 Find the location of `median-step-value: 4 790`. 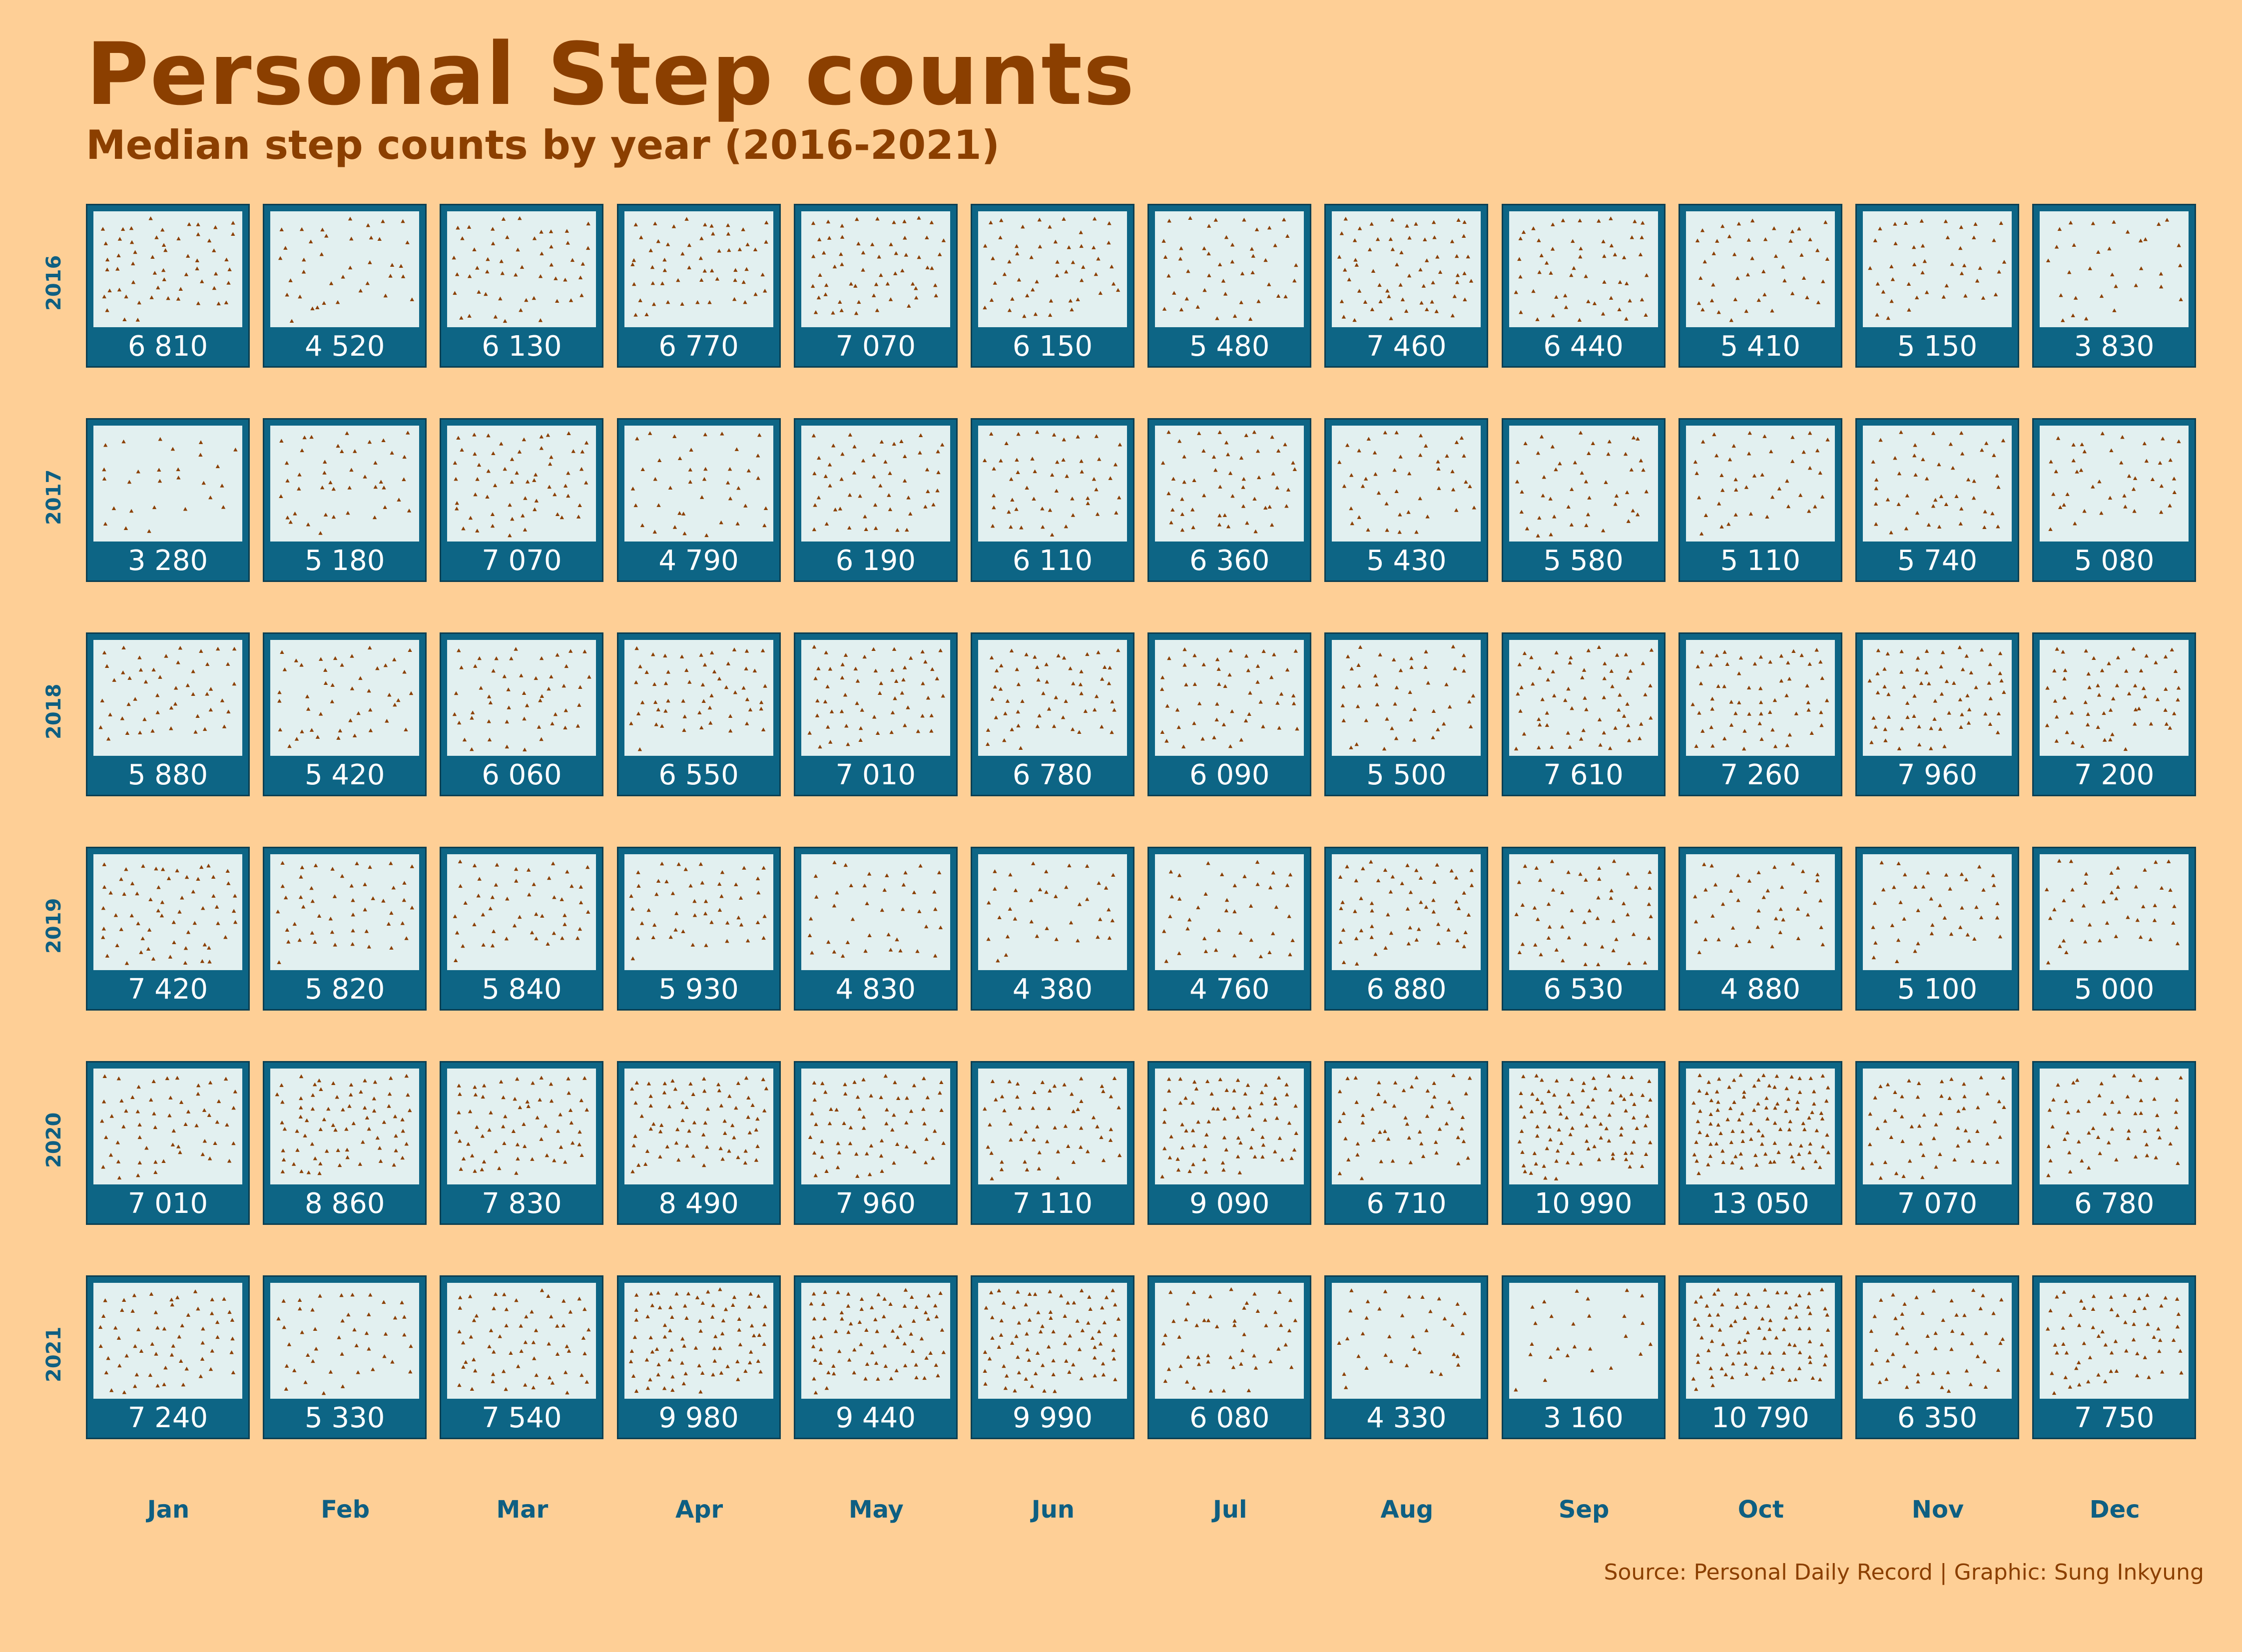

median-step-value: 4 790 is located at coordinates (698, 561).